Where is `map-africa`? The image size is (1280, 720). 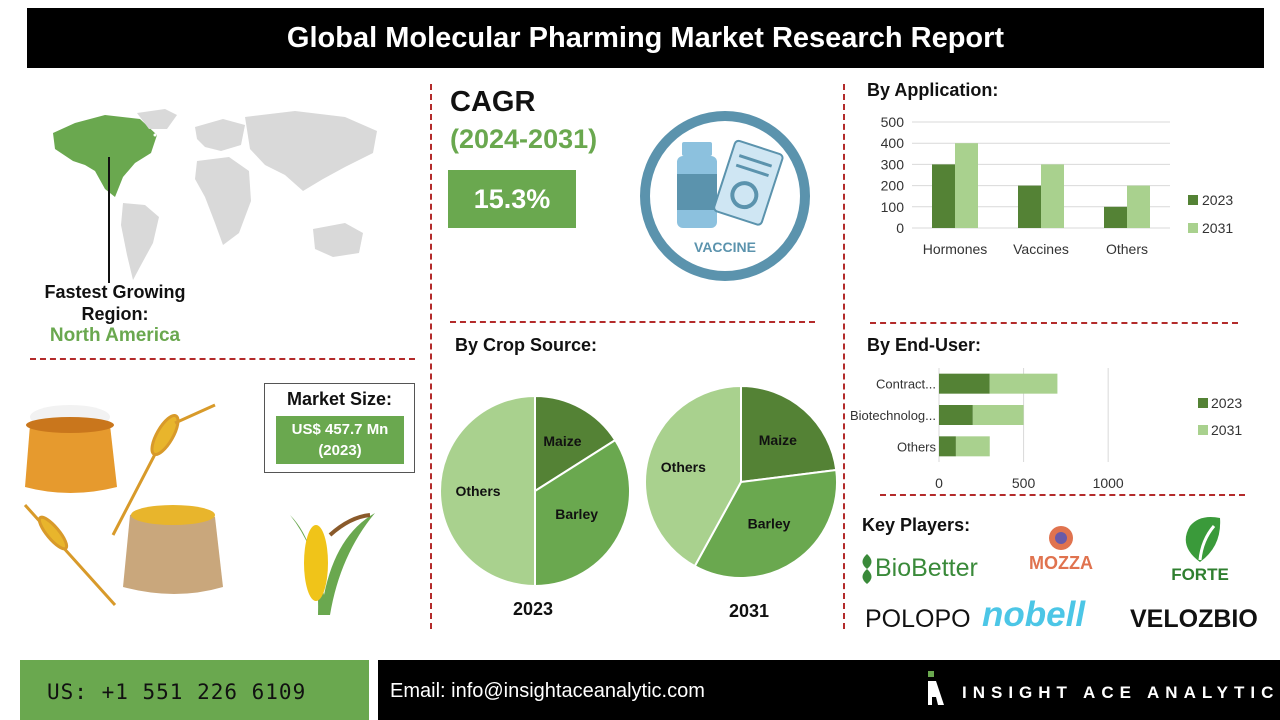
map-africa is located at coordinates (223, 201).